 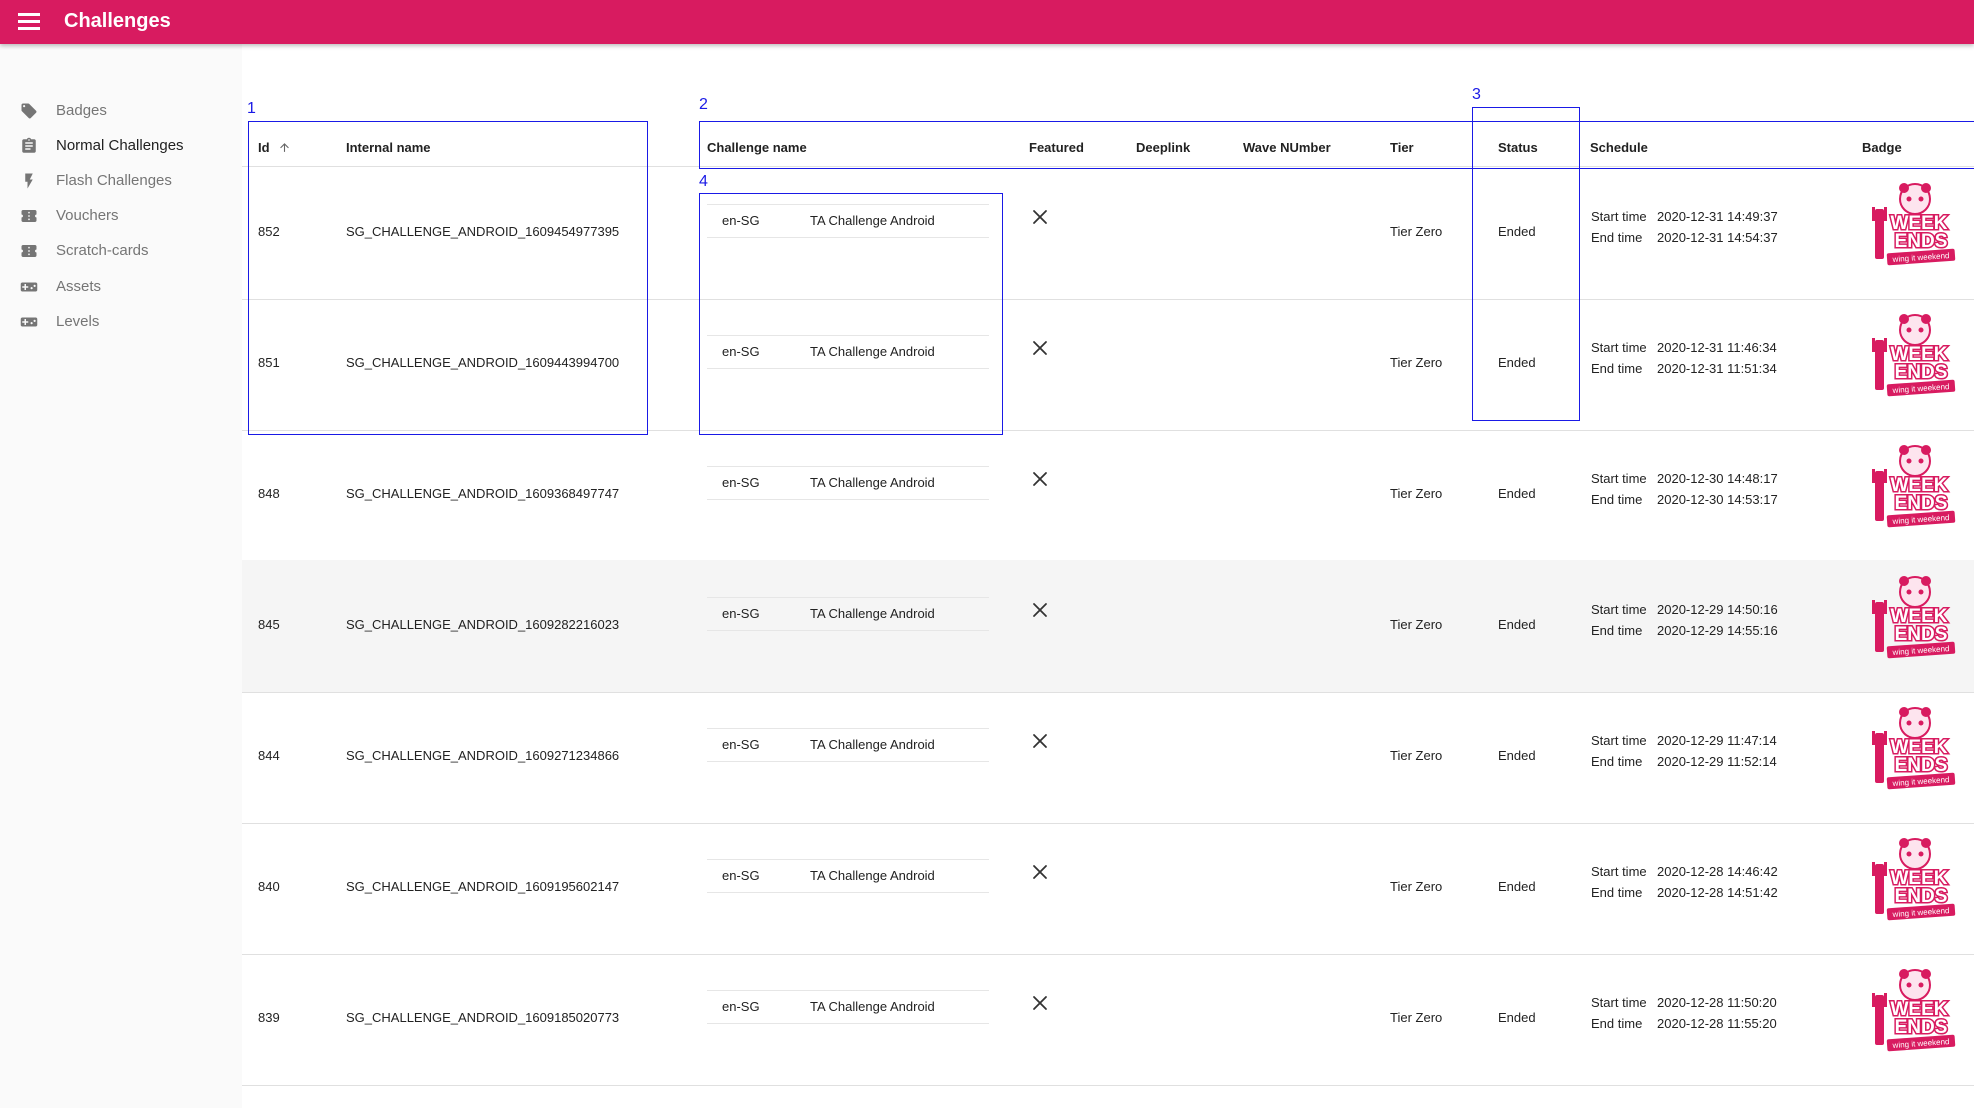 What do you see at coordinates (1056, 147) in the screenshot?
I see `column-header-featured: Featured` at bounding box center [1056, 147].